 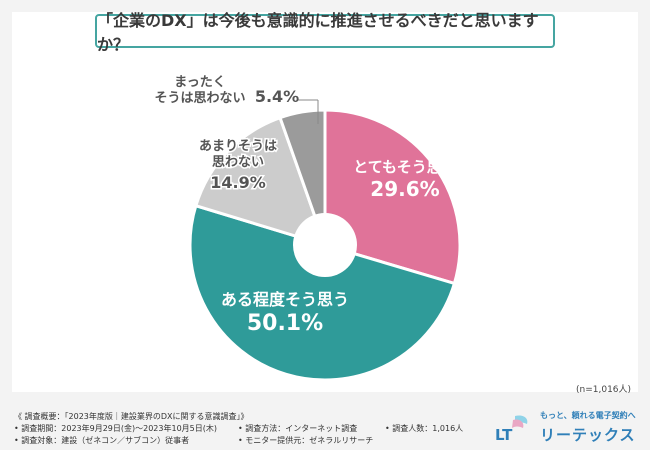 What do you see at coordinates (277, 96) in the screenshot?
I see `slice-value-label-not-at-all: 5.4%` at bounding box center [277, 96].